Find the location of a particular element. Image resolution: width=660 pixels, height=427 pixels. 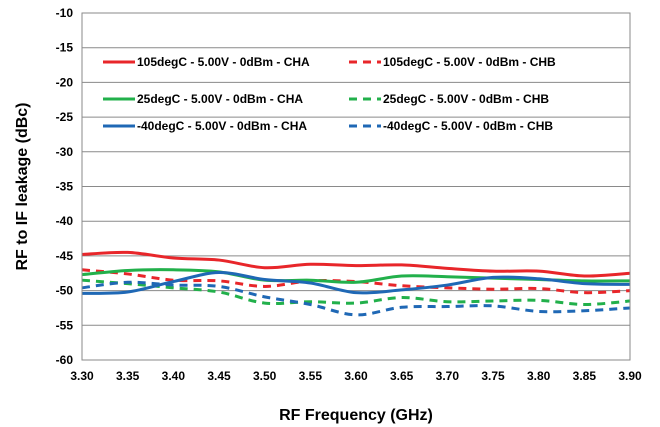

series-lines is located at coordinates (356, 283).